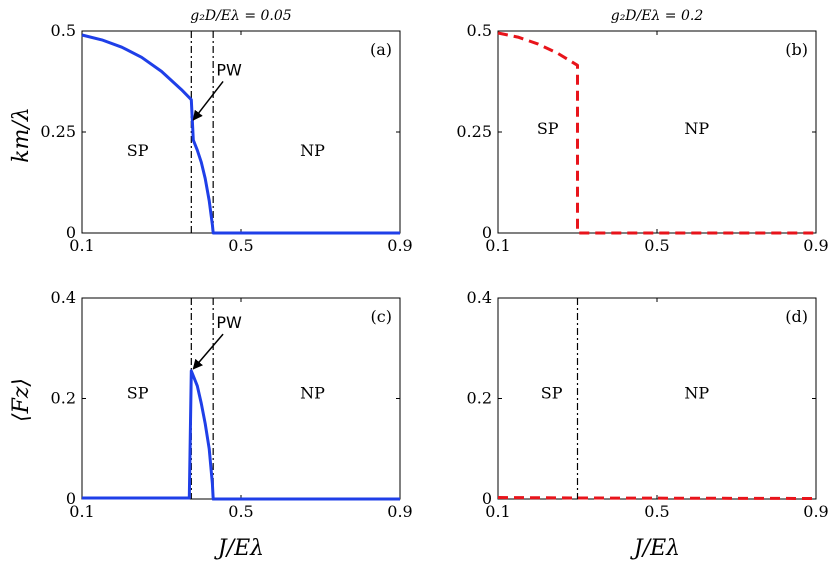  What do you see at coordinates (796, 316) in the screenshot?
I see `panel-label: (d)` at bounding box center [796, 316].